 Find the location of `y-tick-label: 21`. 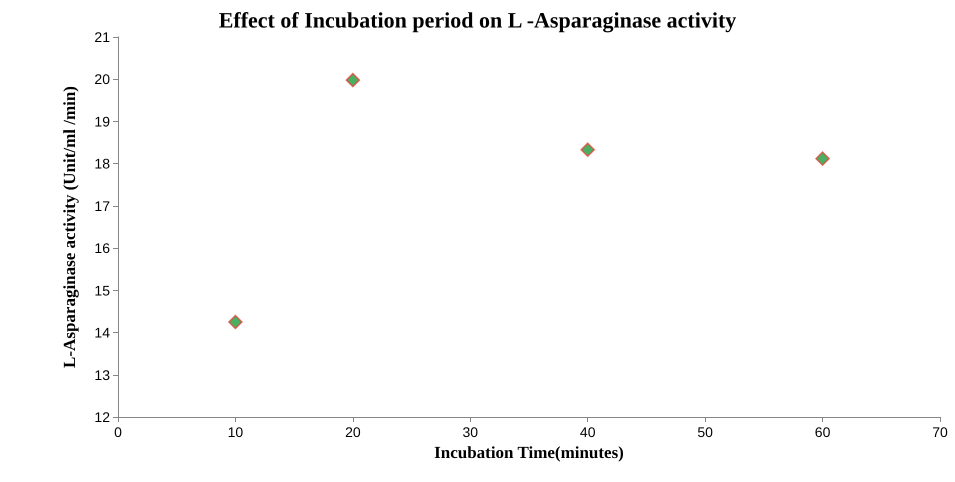

y-tick-label: 21 is located at coordinates (102, 37).